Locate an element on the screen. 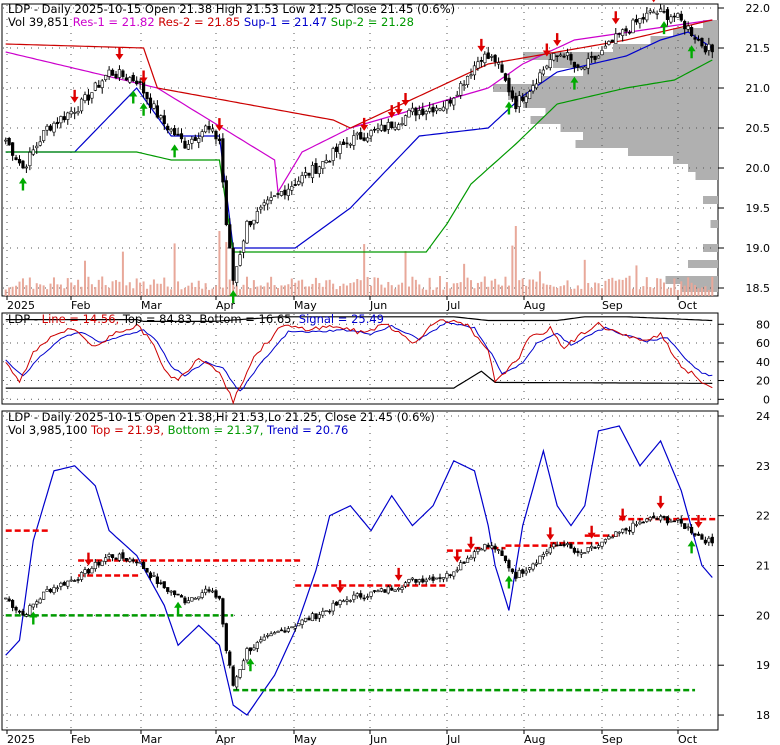 The height and width of the screenshot is (745, 780). trend-ytick-label: 18 is located at coordinates (763, 715).